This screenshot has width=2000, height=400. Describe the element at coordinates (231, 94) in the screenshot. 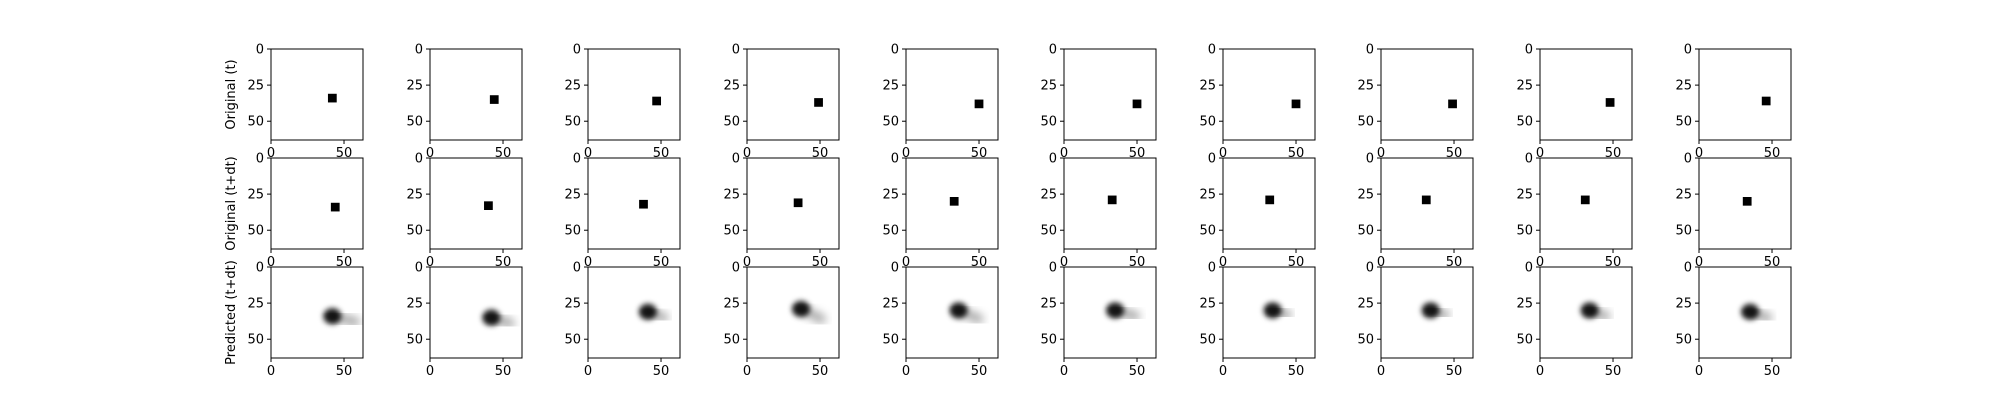

I see `row-label: Original (t)` at that location.